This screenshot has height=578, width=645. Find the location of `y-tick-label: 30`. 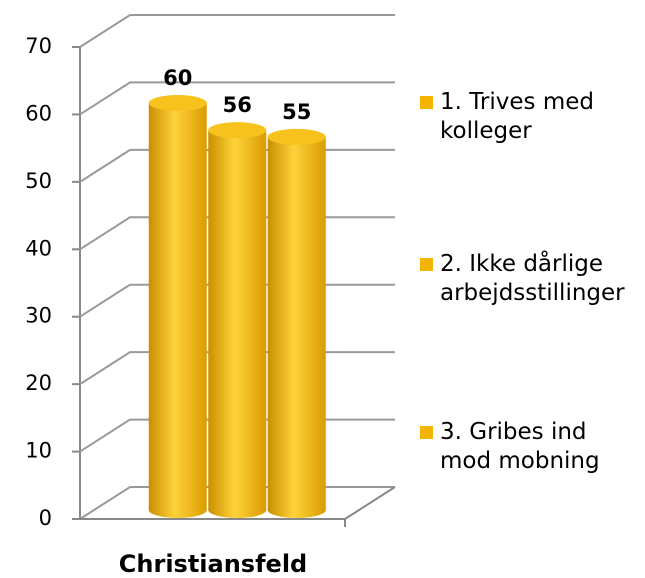

y-tick-label: 30 is located at coordinates (38, 316).